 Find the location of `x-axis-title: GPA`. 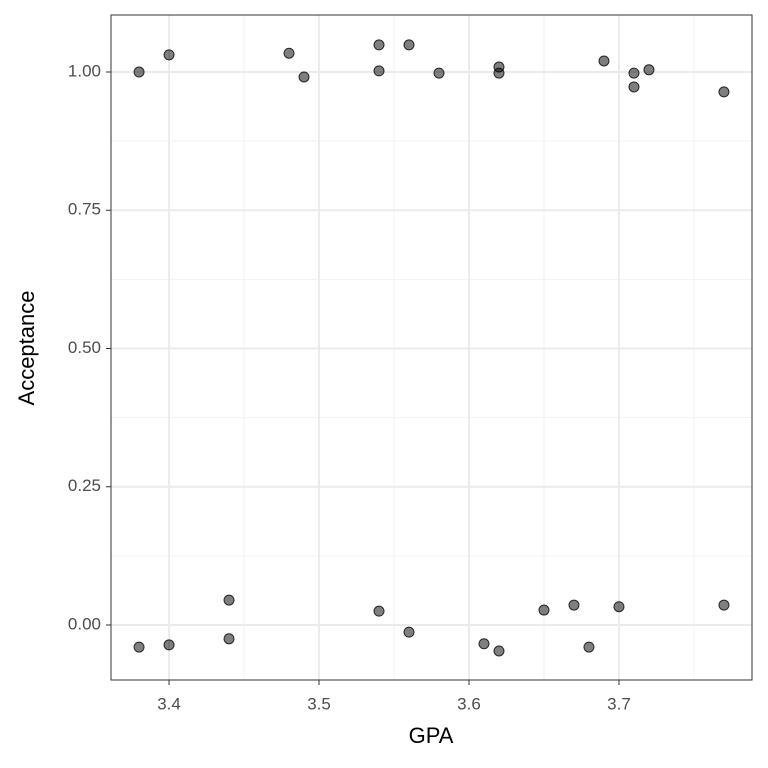

x-axis-title: GPA is located at coordinates (431, 735).